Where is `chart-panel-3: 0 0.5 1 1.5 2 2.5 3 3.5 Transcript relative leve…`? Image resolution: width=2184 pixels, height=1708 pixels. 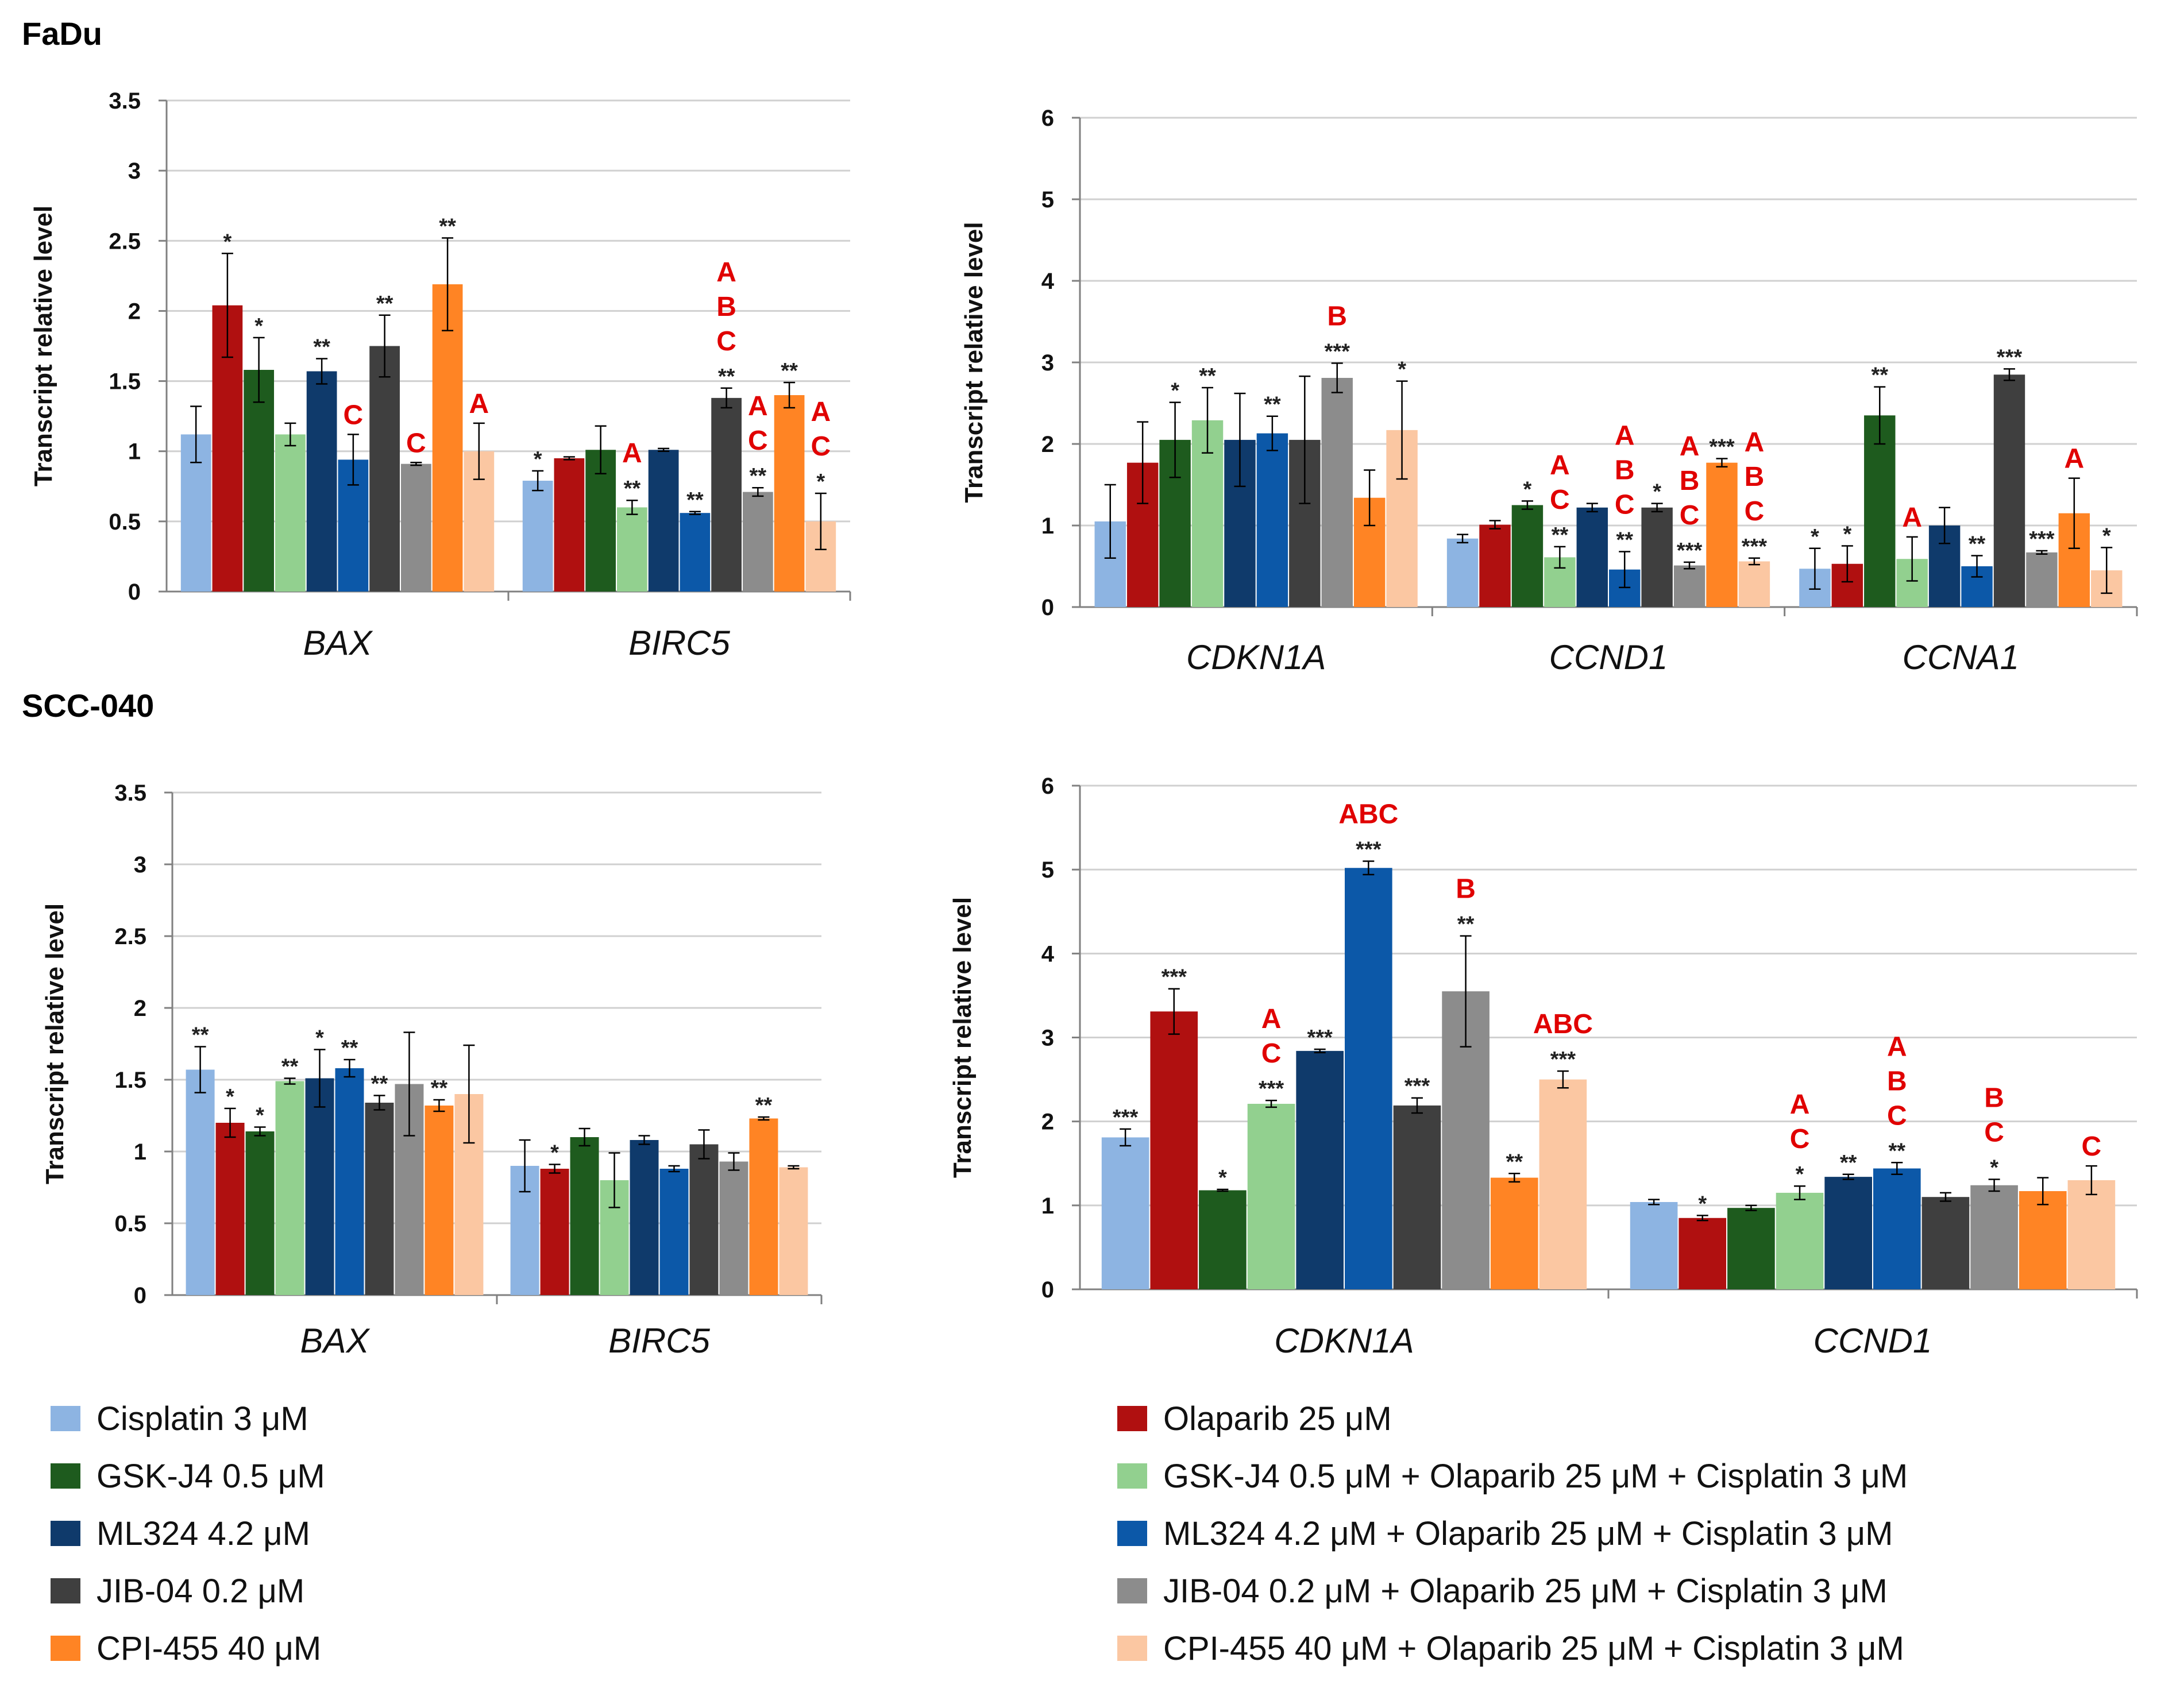
chart-panel-3: 0 0.5 1 1.5 2 2.5 3 3.5 Transcript relative leve… is located at coordinates (432, 1070).